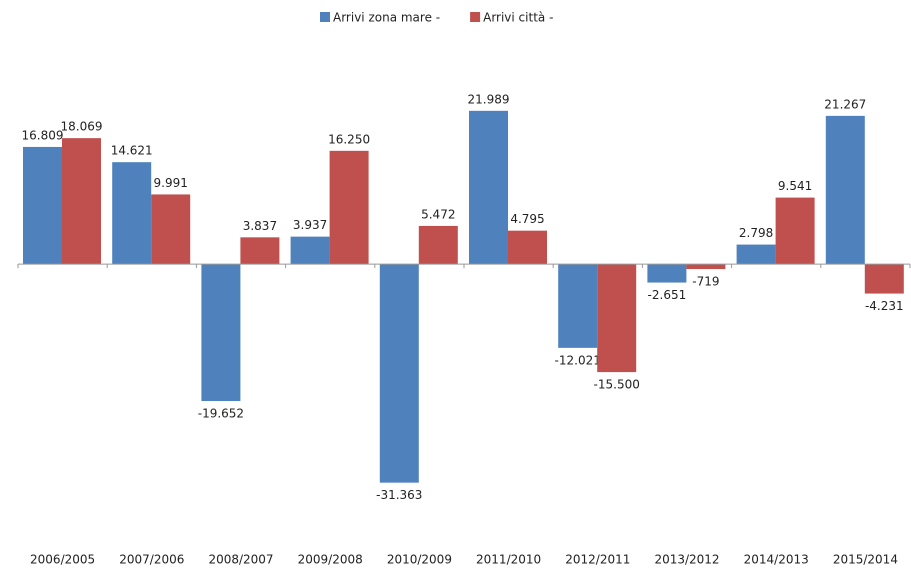 The height and width of the screenshot is (570, 911). I want to click on data-label: 14.621, so click(132, 151).